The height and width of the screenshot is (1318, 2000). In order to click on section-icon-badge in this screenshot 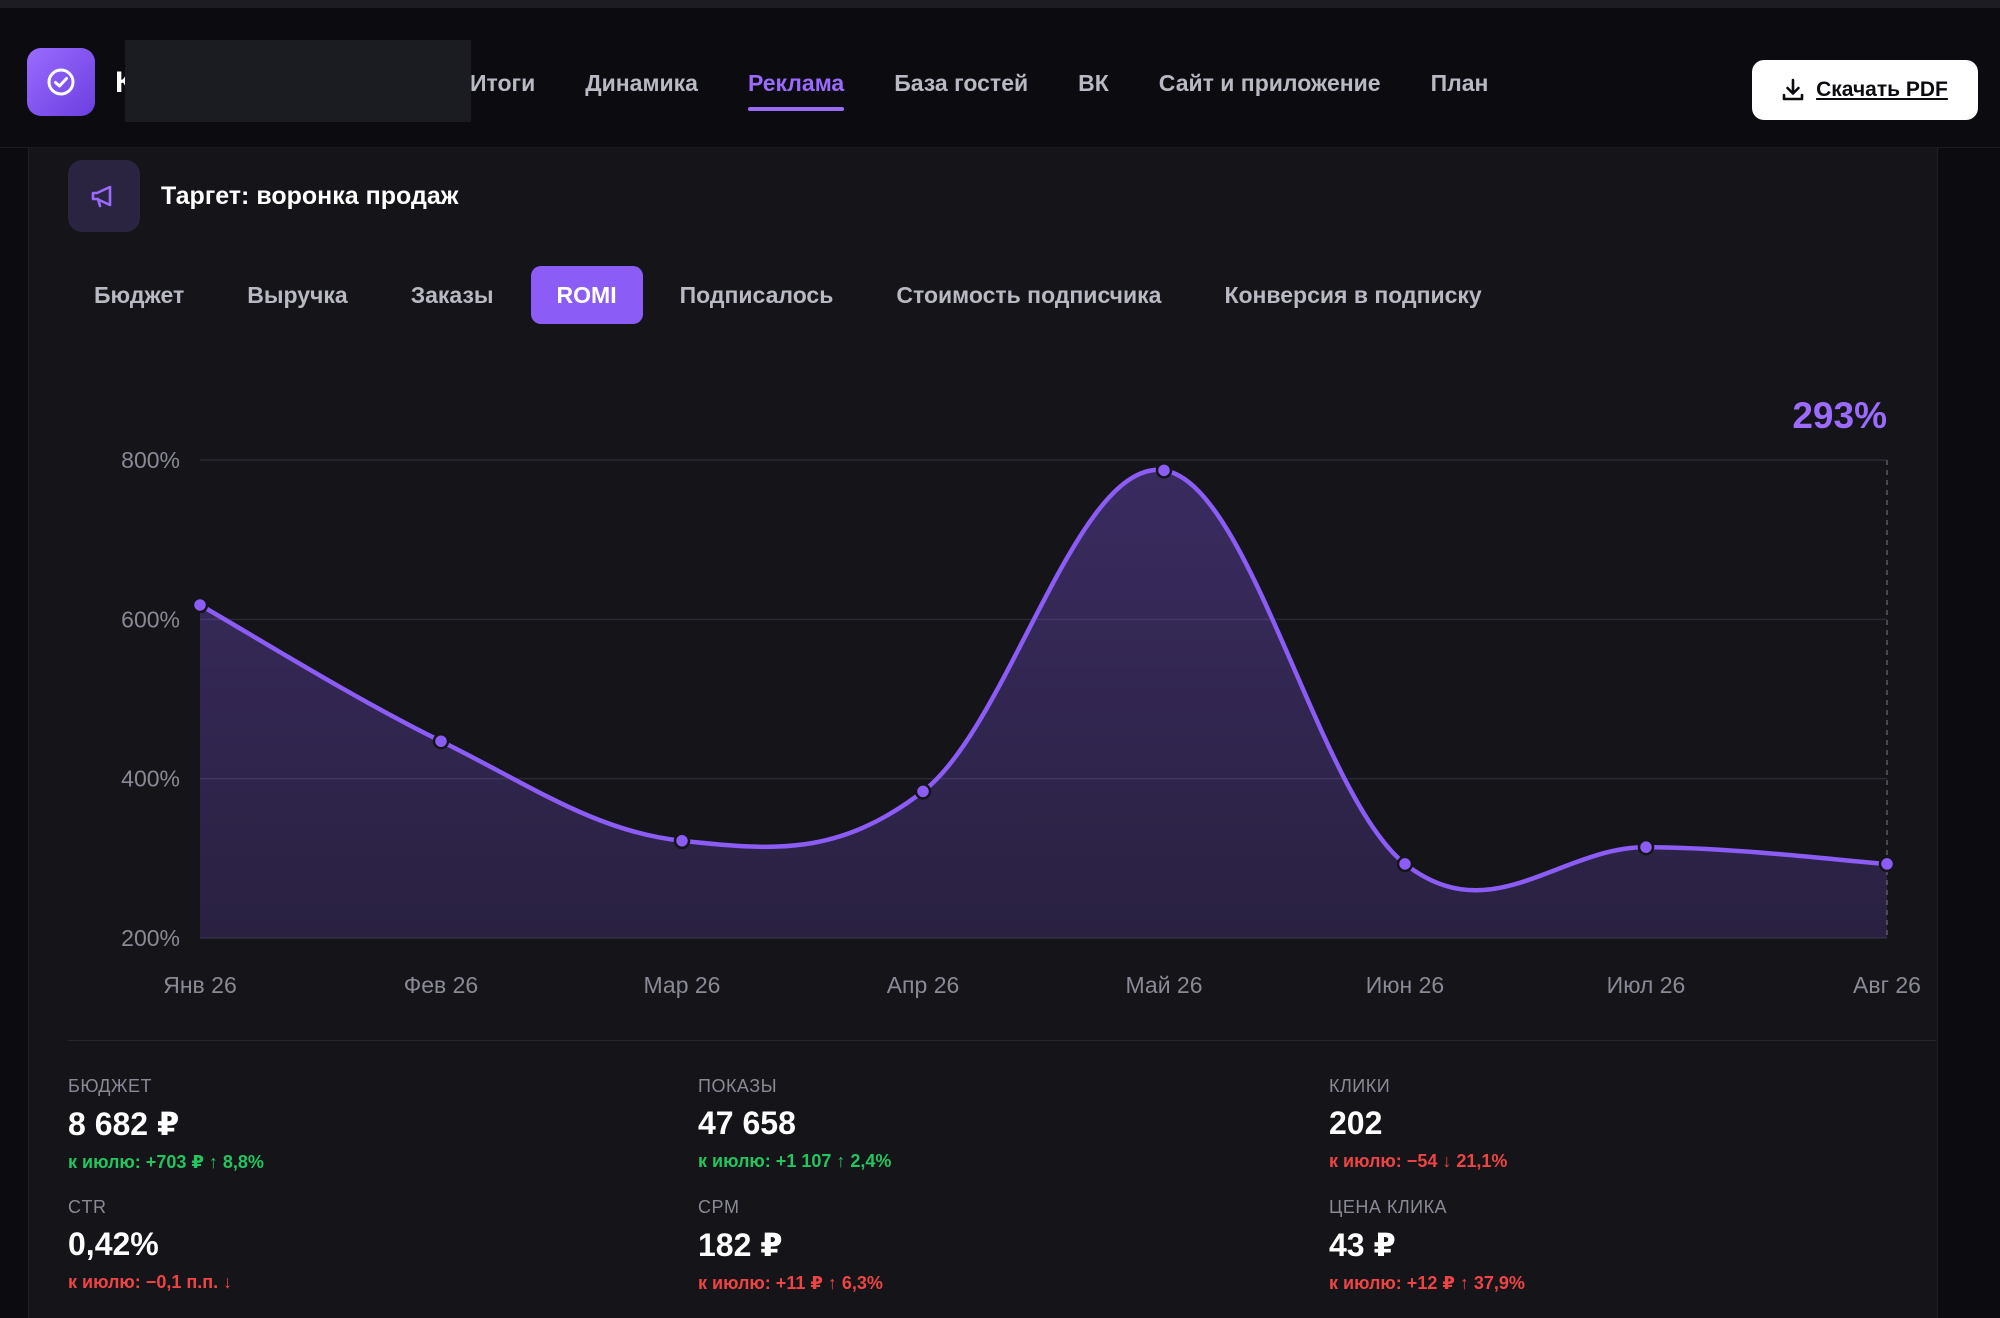, I will do `click(104, 196)`.